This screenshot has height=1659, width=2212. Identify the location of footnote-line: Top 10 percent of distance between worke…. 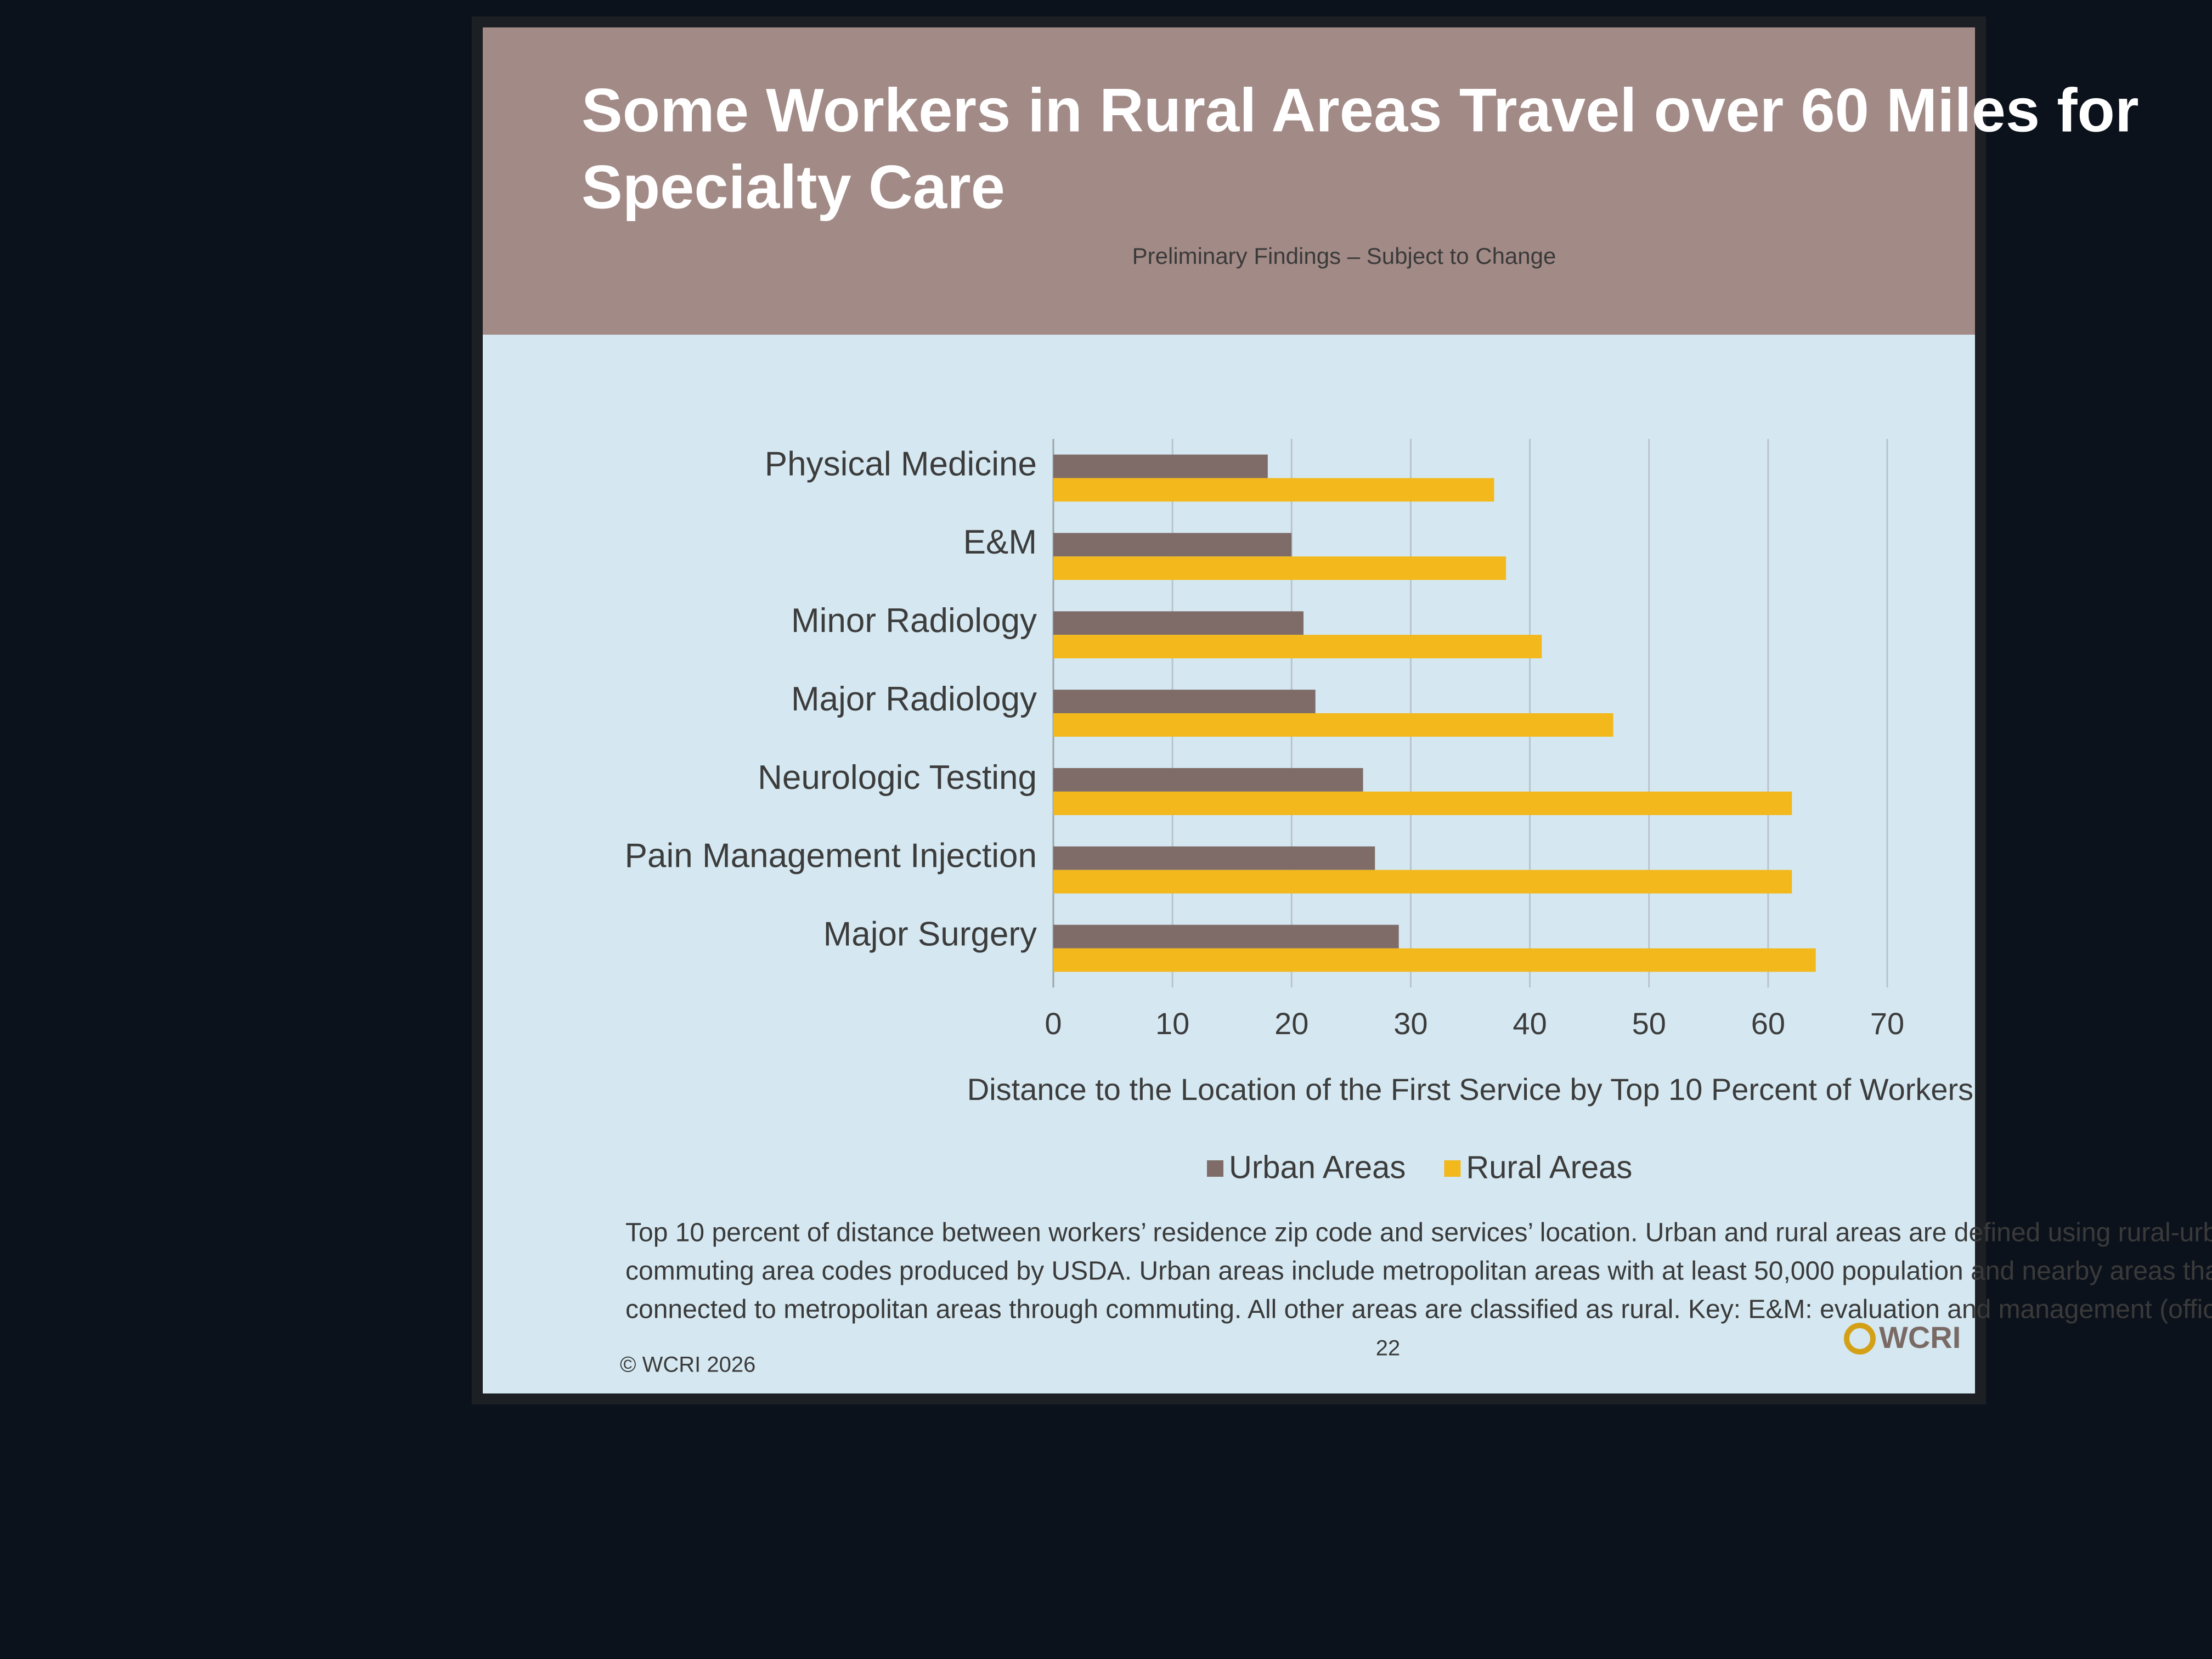
(1418, 1233).